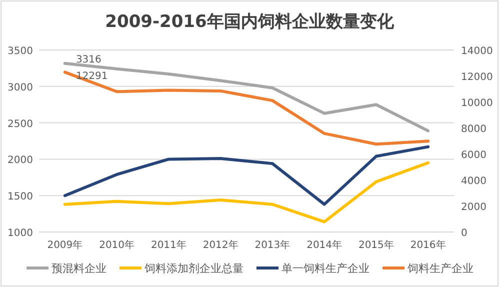  What do you see at coordinates (20, 233) in the screenshot?
I see `y-tick-label: 1000` at bounding box center [20, 233].